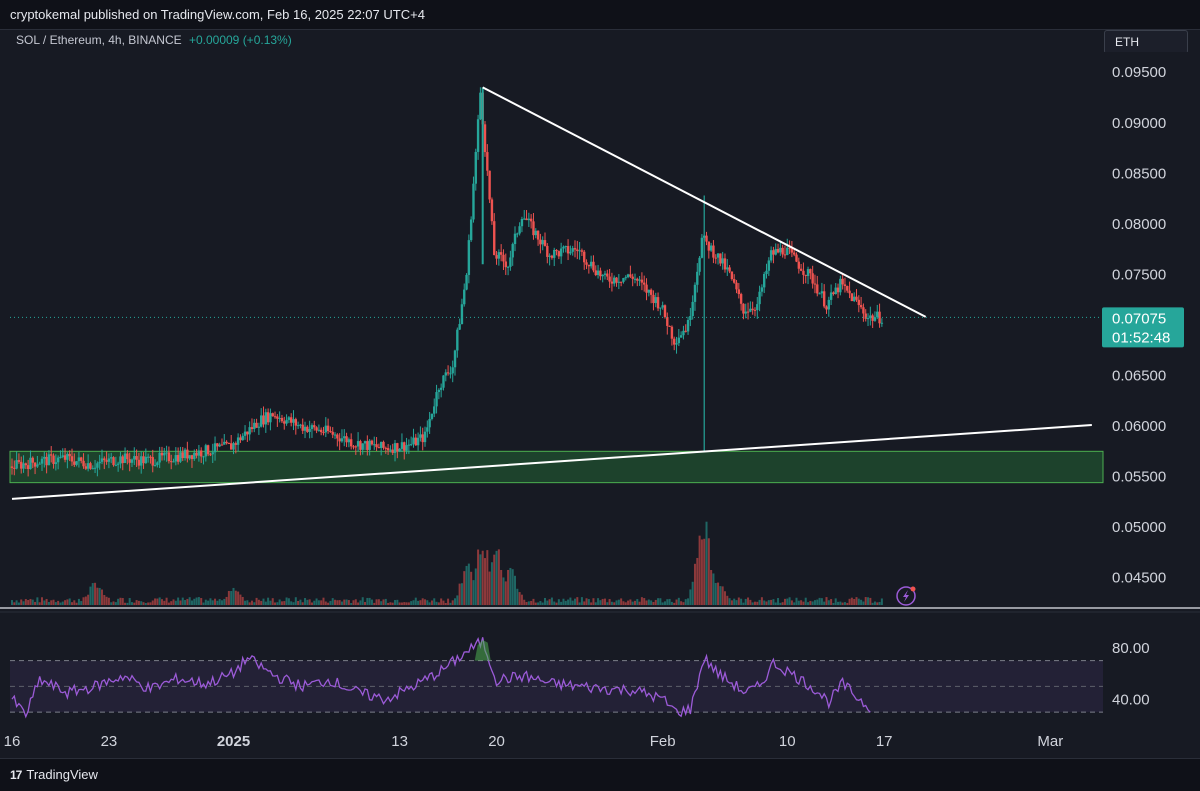 This screenshot has width=1200, height=791. Describe the element at coordinates (1139, 426) in the screenshot. I see `price-axis-label: 0.06000` at that location.